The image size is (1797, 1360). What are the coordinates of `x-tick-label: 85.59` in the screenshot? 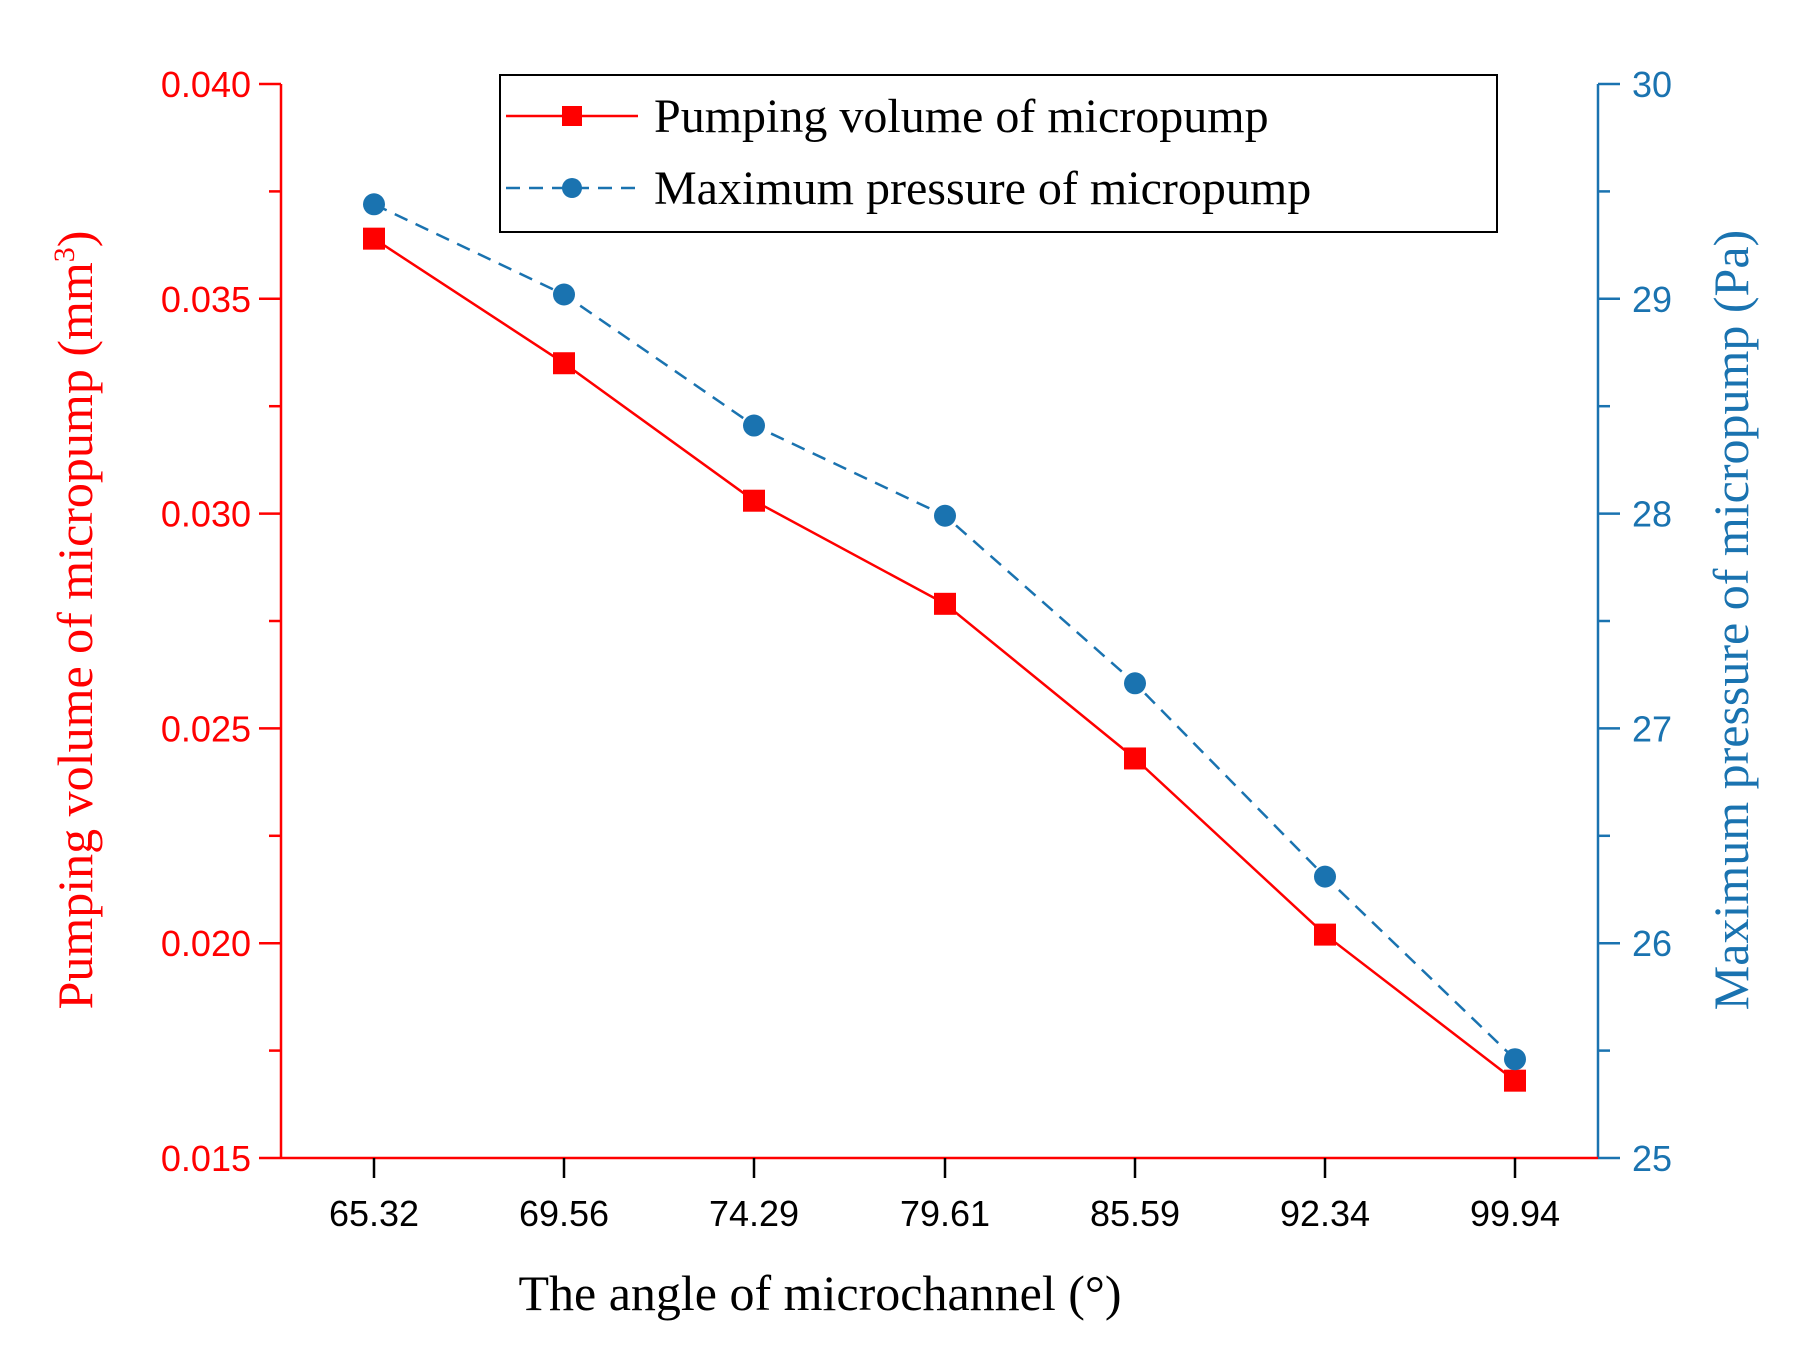 It's located at (1135, 1213).